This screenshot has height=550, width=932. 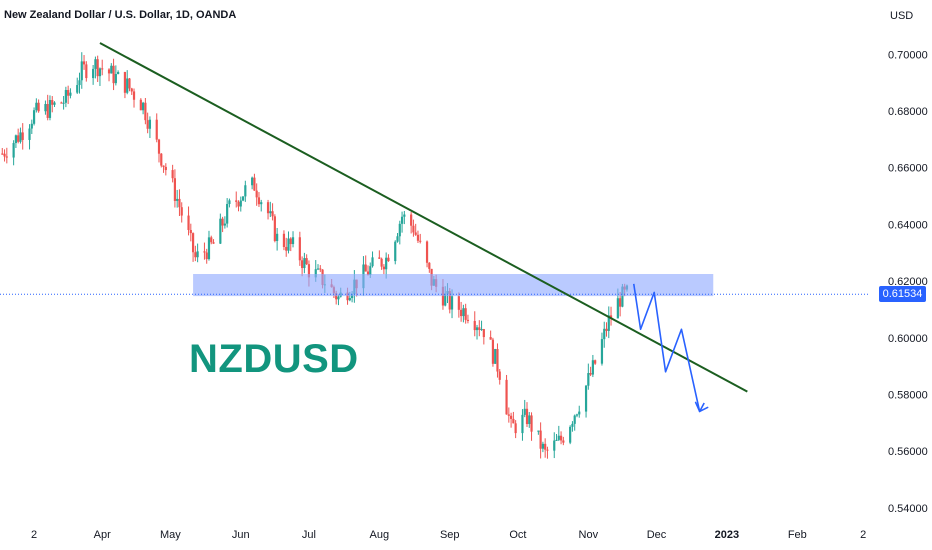 What do you see at coordinates (797, 535) in the screenshot?
I see `time-tick-label: Feb` at bounding box center [797, 535].